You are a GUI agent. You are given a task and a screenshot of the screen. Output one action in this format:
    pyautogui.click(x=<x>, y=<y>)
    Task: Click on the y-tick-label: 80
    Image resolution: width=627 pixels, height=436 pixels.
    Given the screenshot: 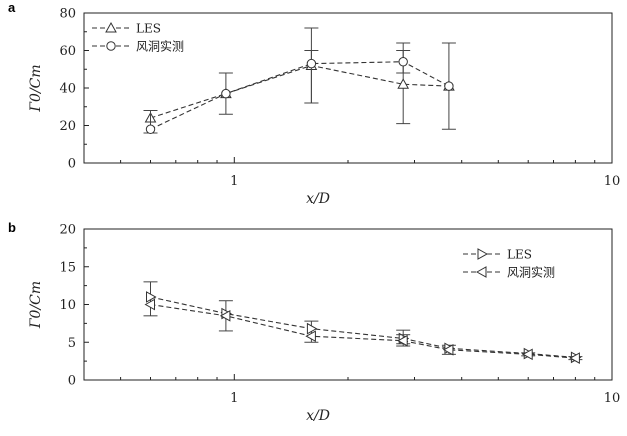 What is the action you would take?
    pyautogui.click(x=67, y=14)
    